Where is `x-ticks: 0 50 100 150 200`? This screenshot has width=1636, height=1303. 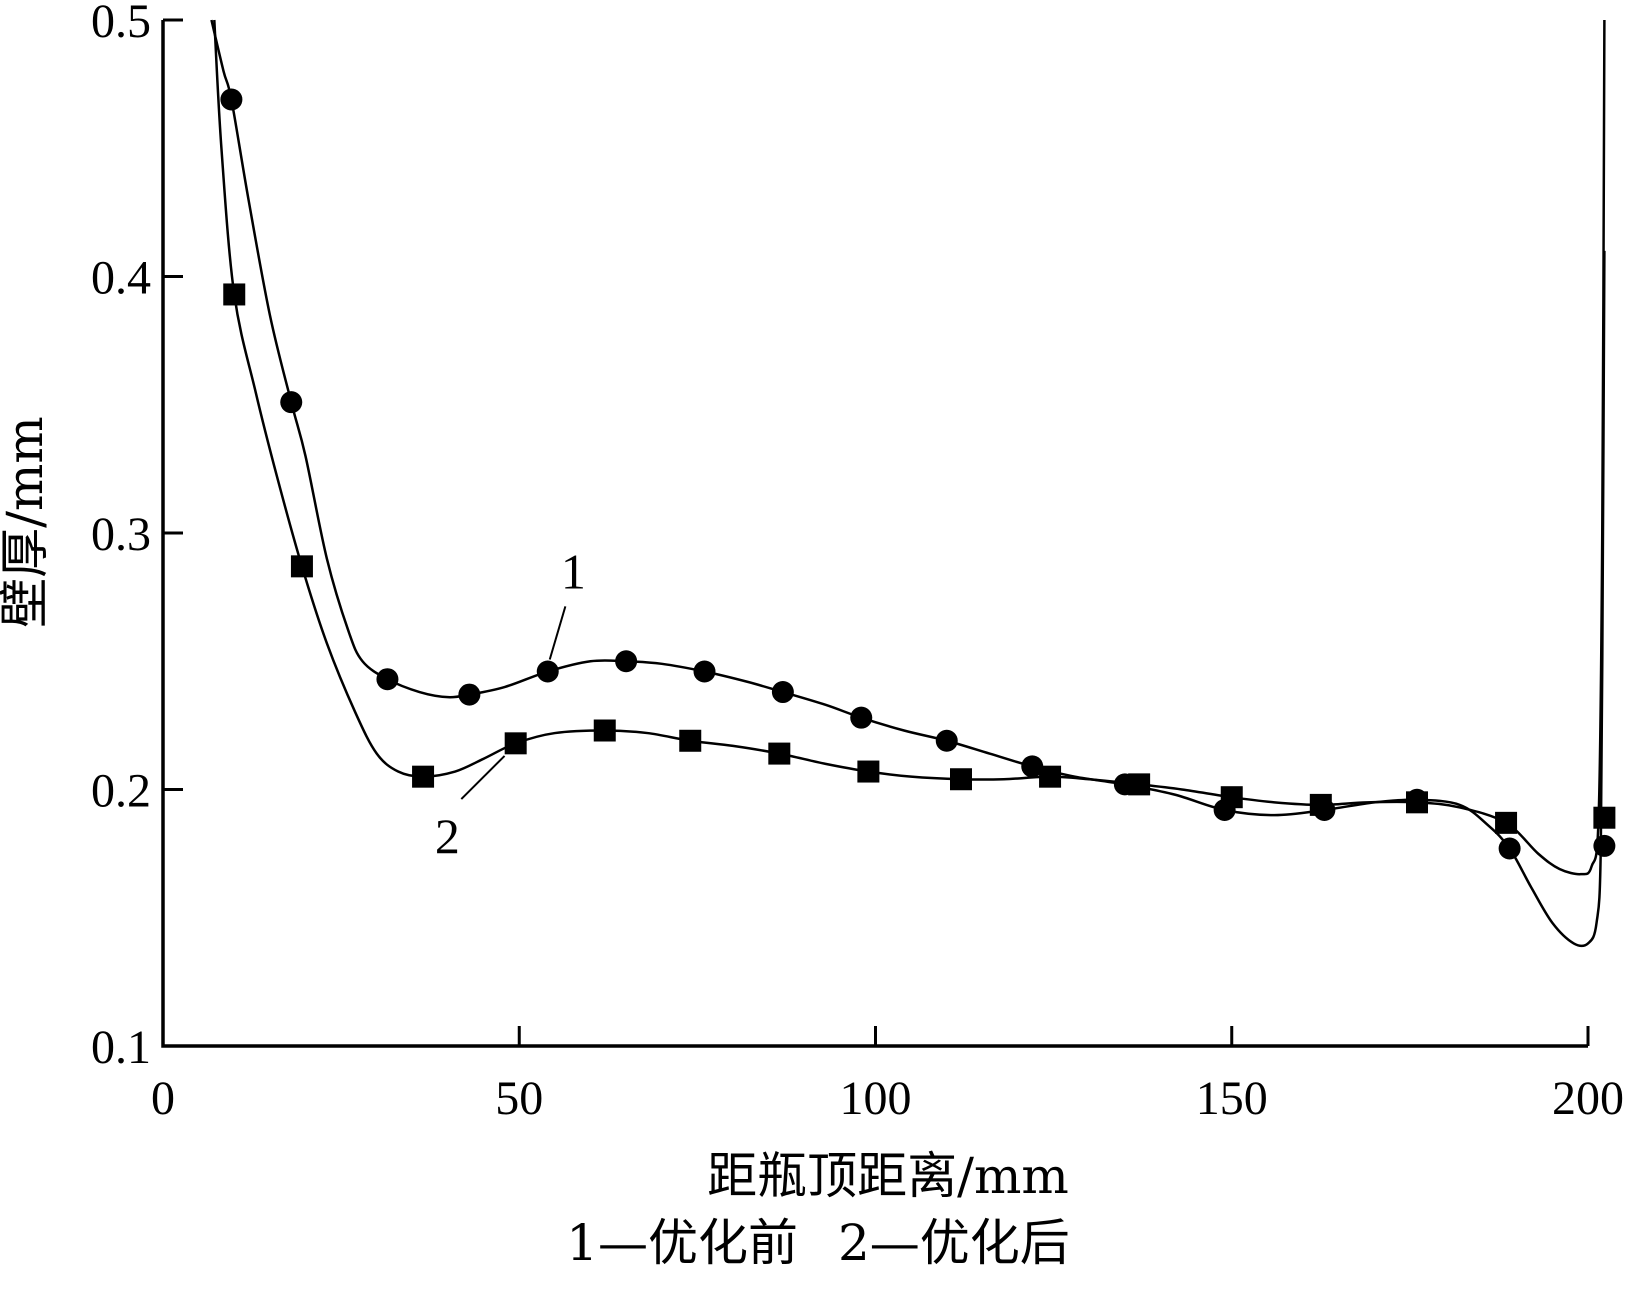 x-ticks: 0 50 100 150 200 is located at coordinates (887, 1075).